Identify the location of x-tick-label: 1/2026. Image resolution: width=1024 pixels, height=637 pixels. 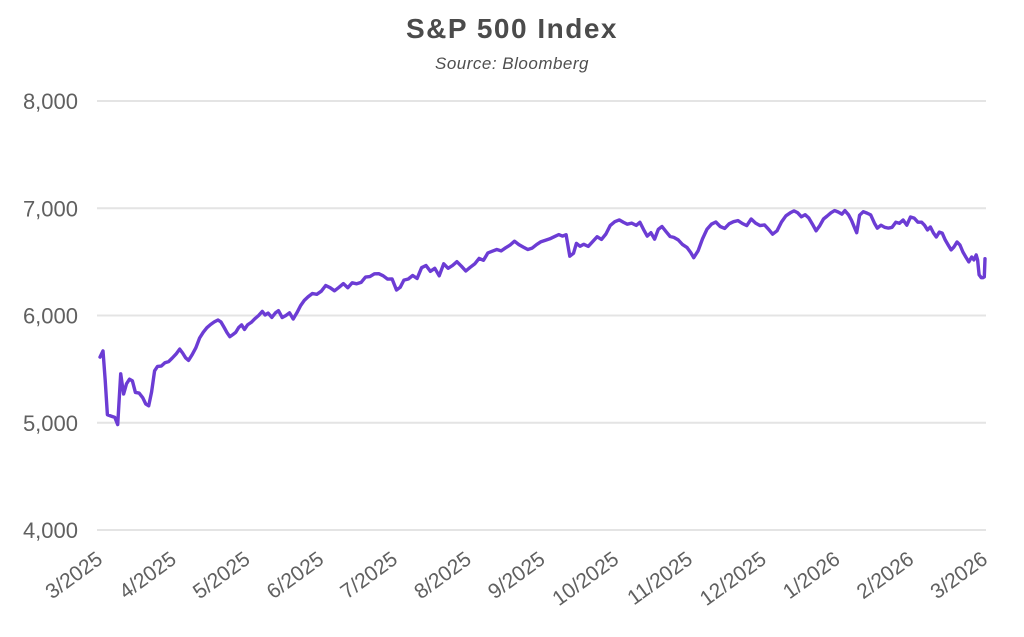
(811, 575).